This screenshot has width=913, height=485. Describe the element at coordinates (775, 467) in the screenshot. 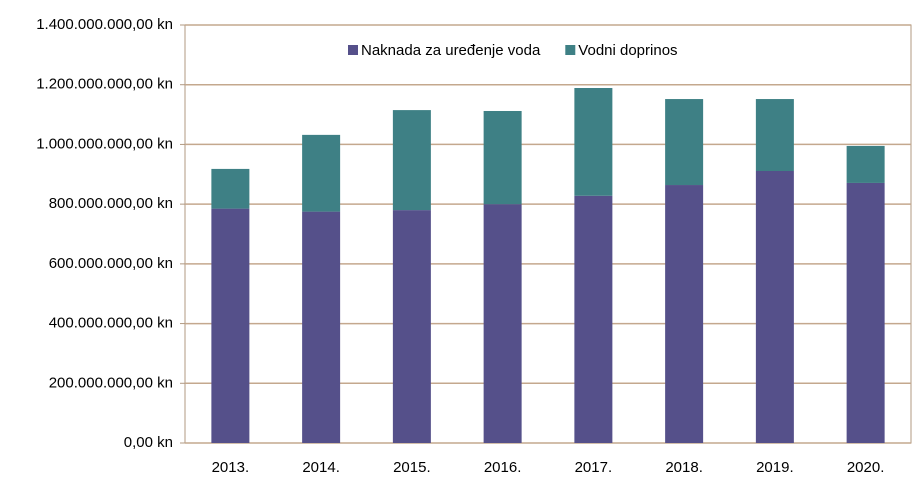

I see `x-tick-label: 2019.` at that location.